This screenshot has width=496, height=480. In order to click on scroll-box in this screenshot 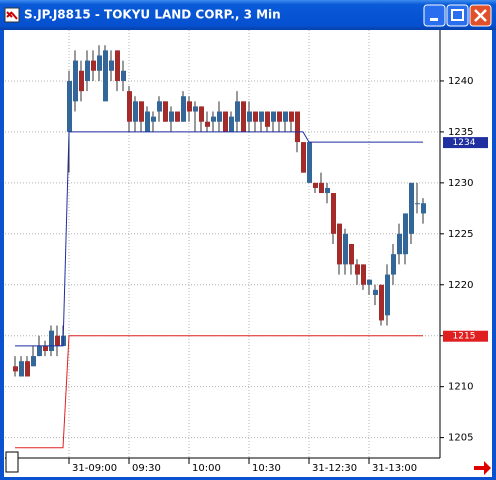, I will do `click(12, 462)`.